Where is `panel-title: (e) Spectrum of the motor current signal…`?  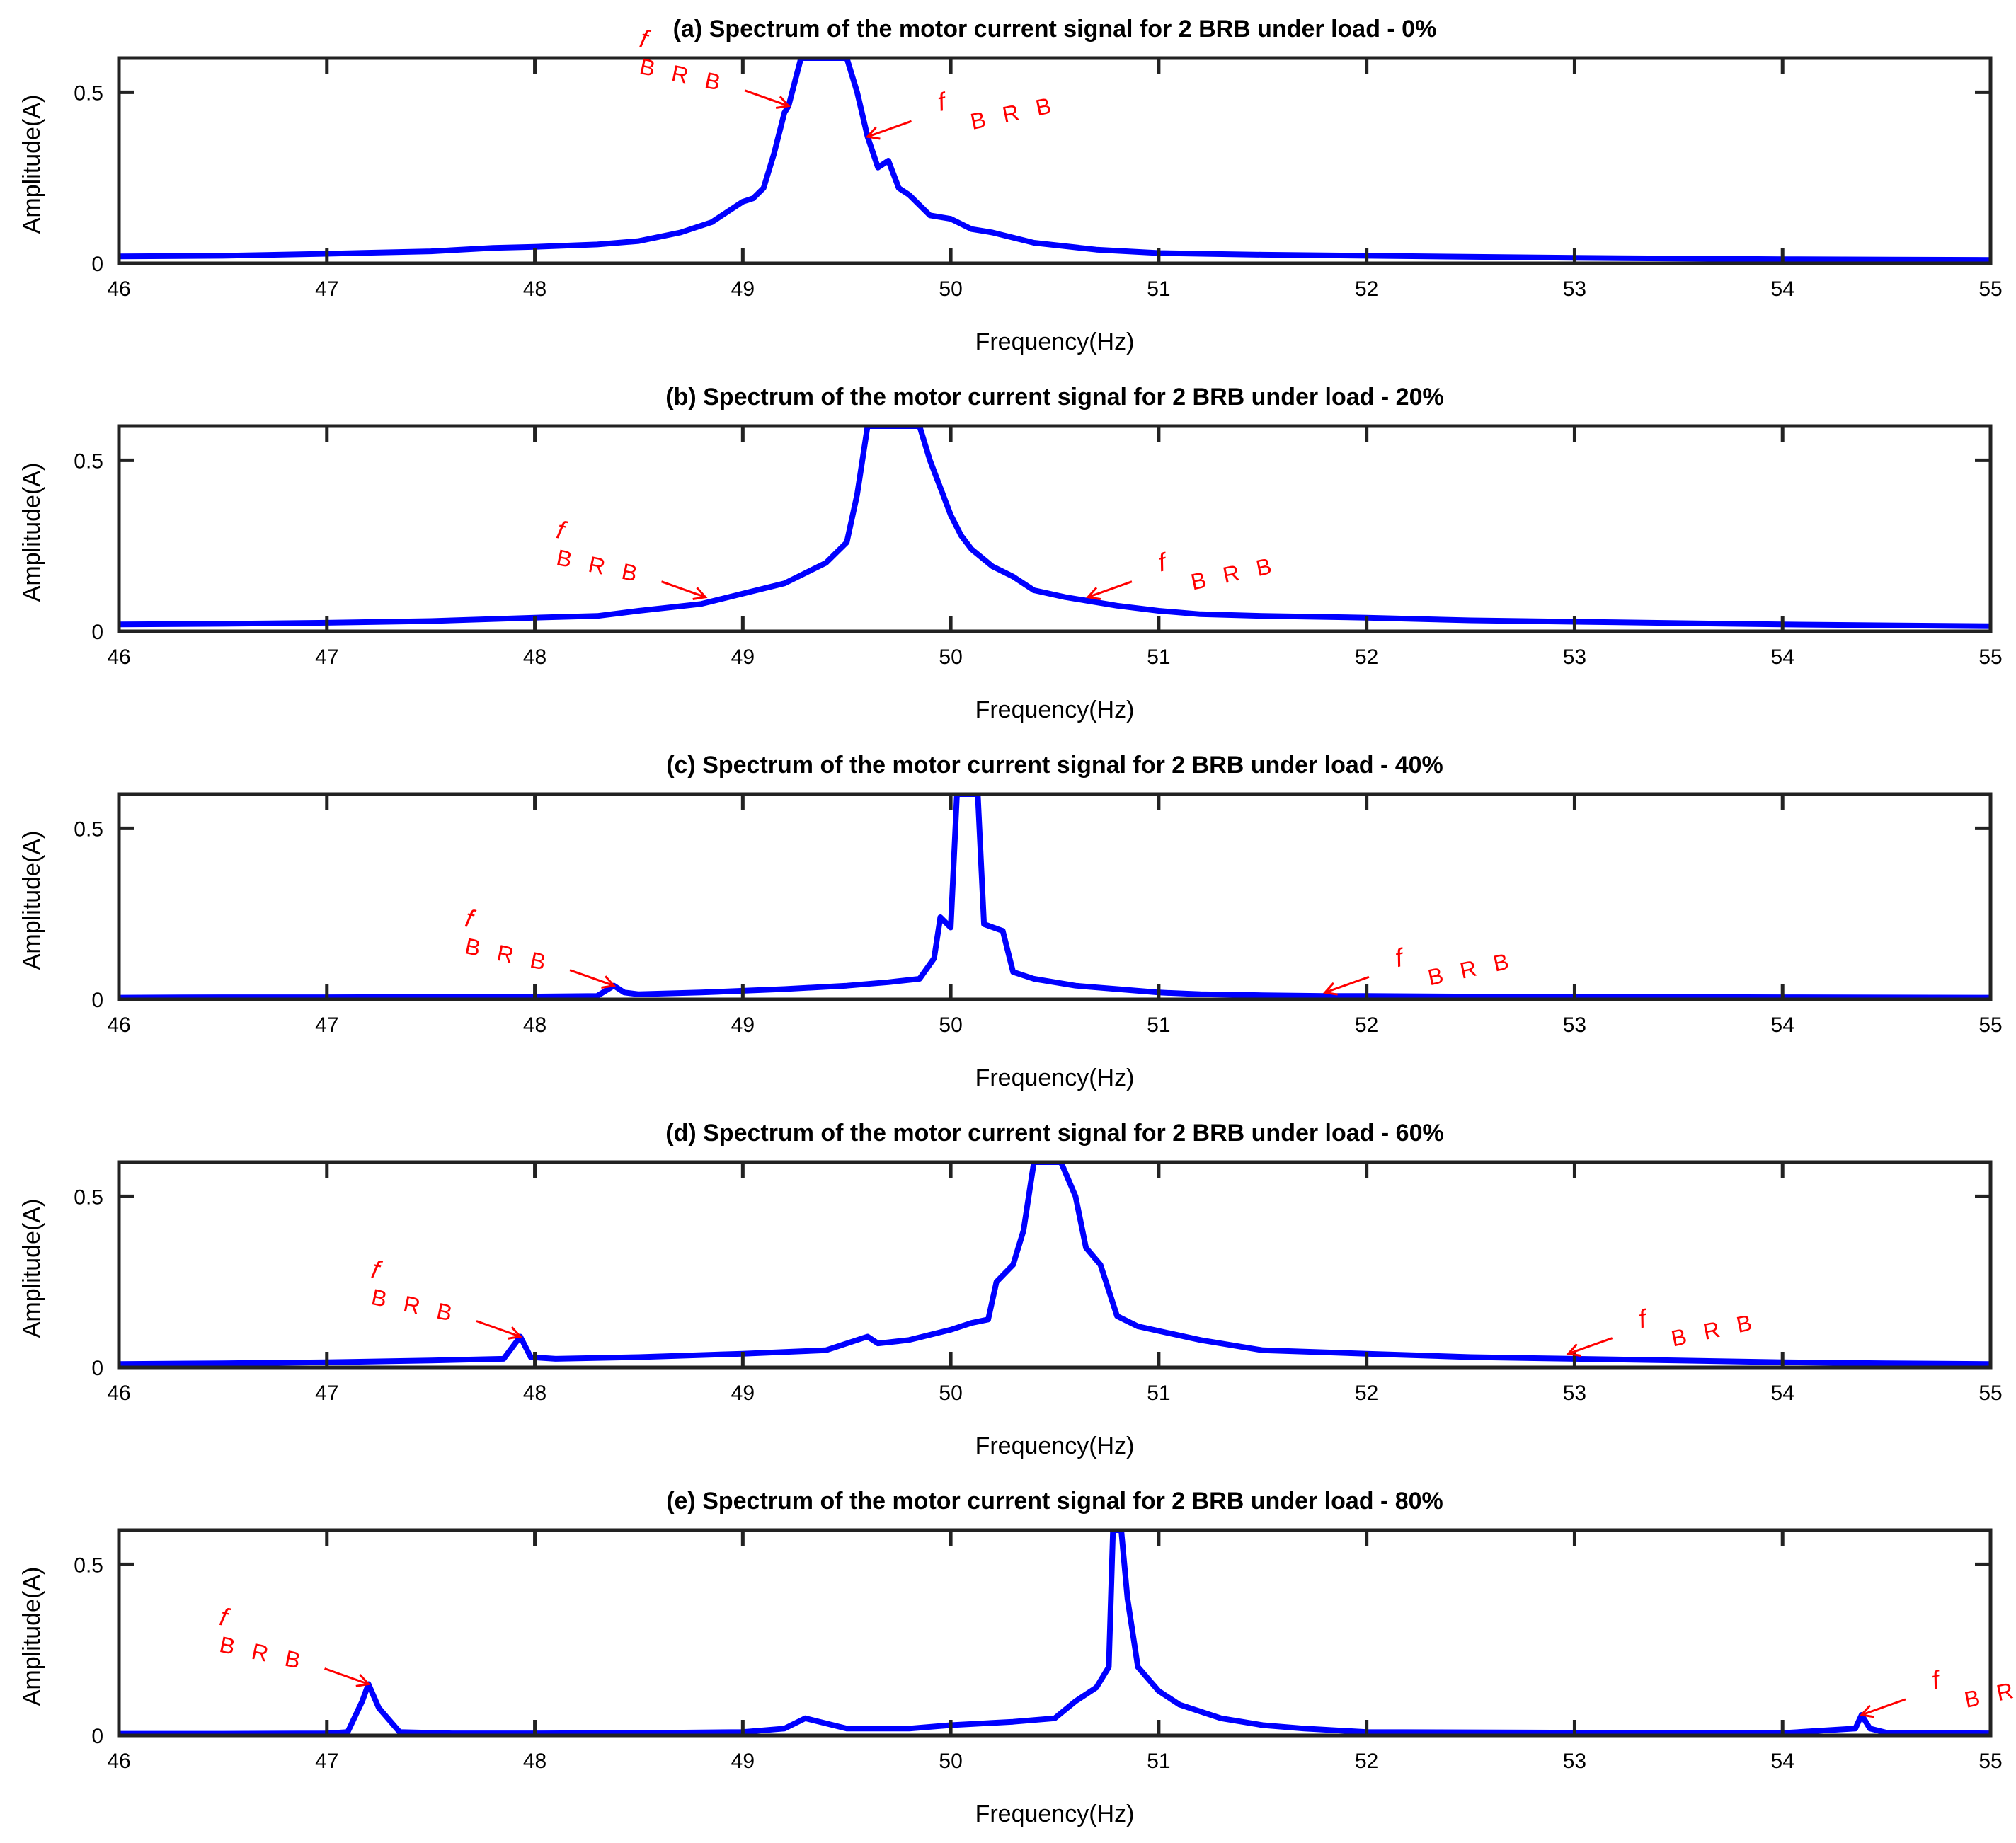
panel-title: (e) Spectrum of the motor current signal… is located at coordinates (1054, 1502).